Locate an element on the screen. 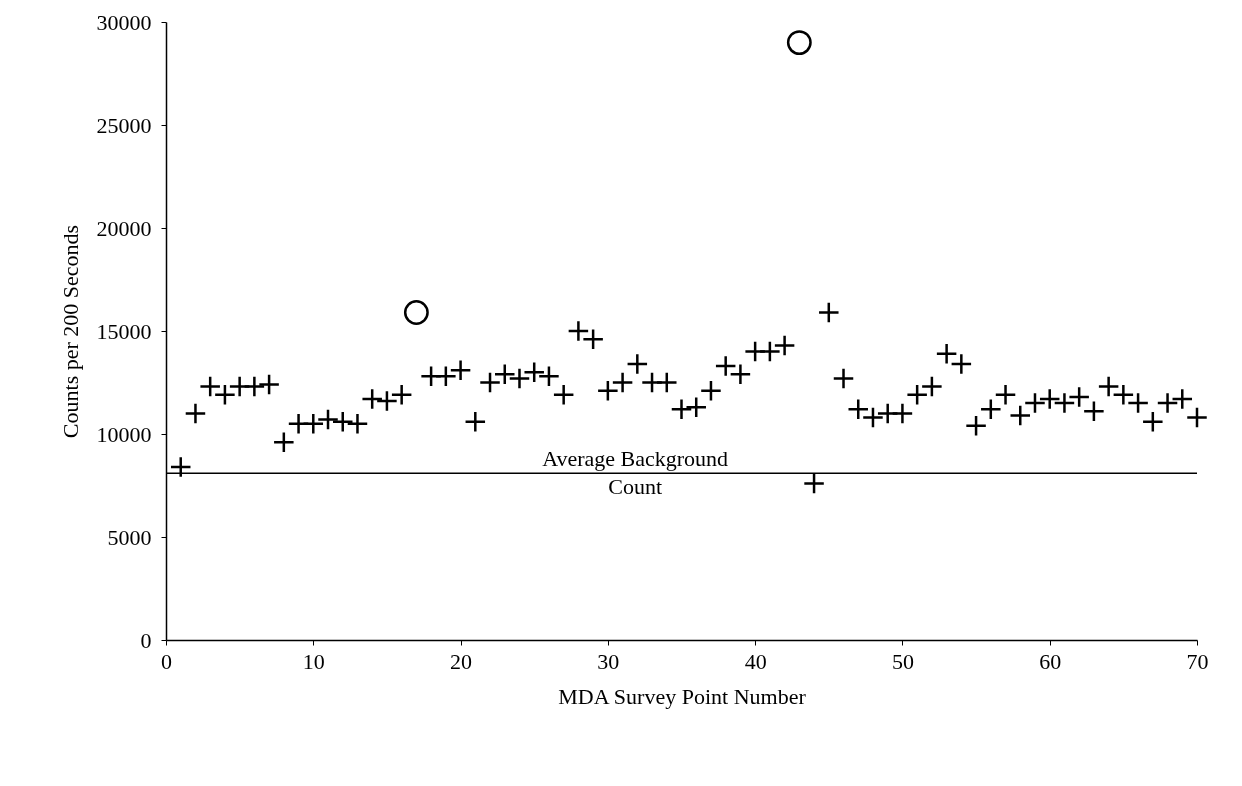  ref-line-label: Average Background Count is located at coordinates (635, 473).